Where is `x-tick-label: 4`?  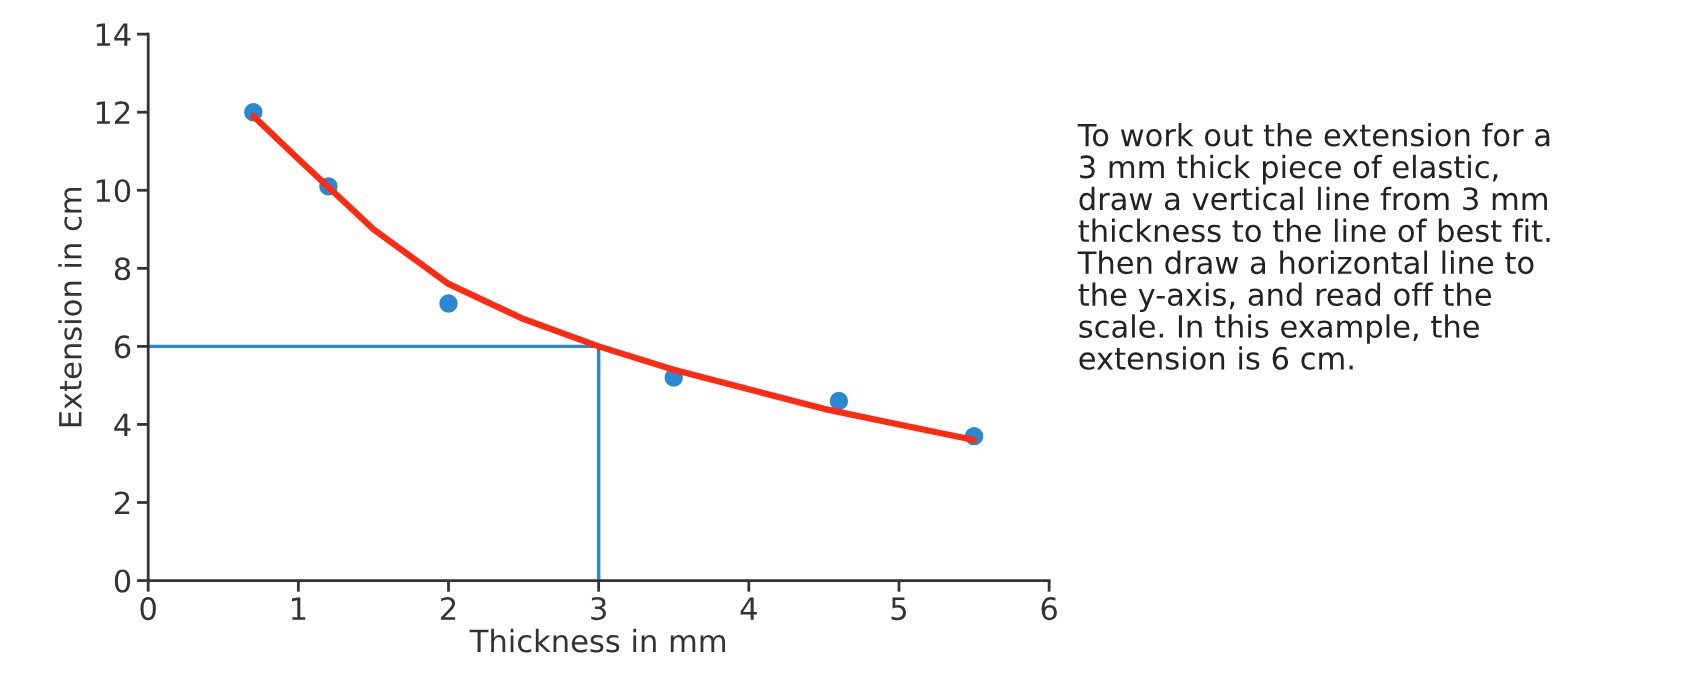 x-tick-label: 4 is located at coordinates (748, 608).